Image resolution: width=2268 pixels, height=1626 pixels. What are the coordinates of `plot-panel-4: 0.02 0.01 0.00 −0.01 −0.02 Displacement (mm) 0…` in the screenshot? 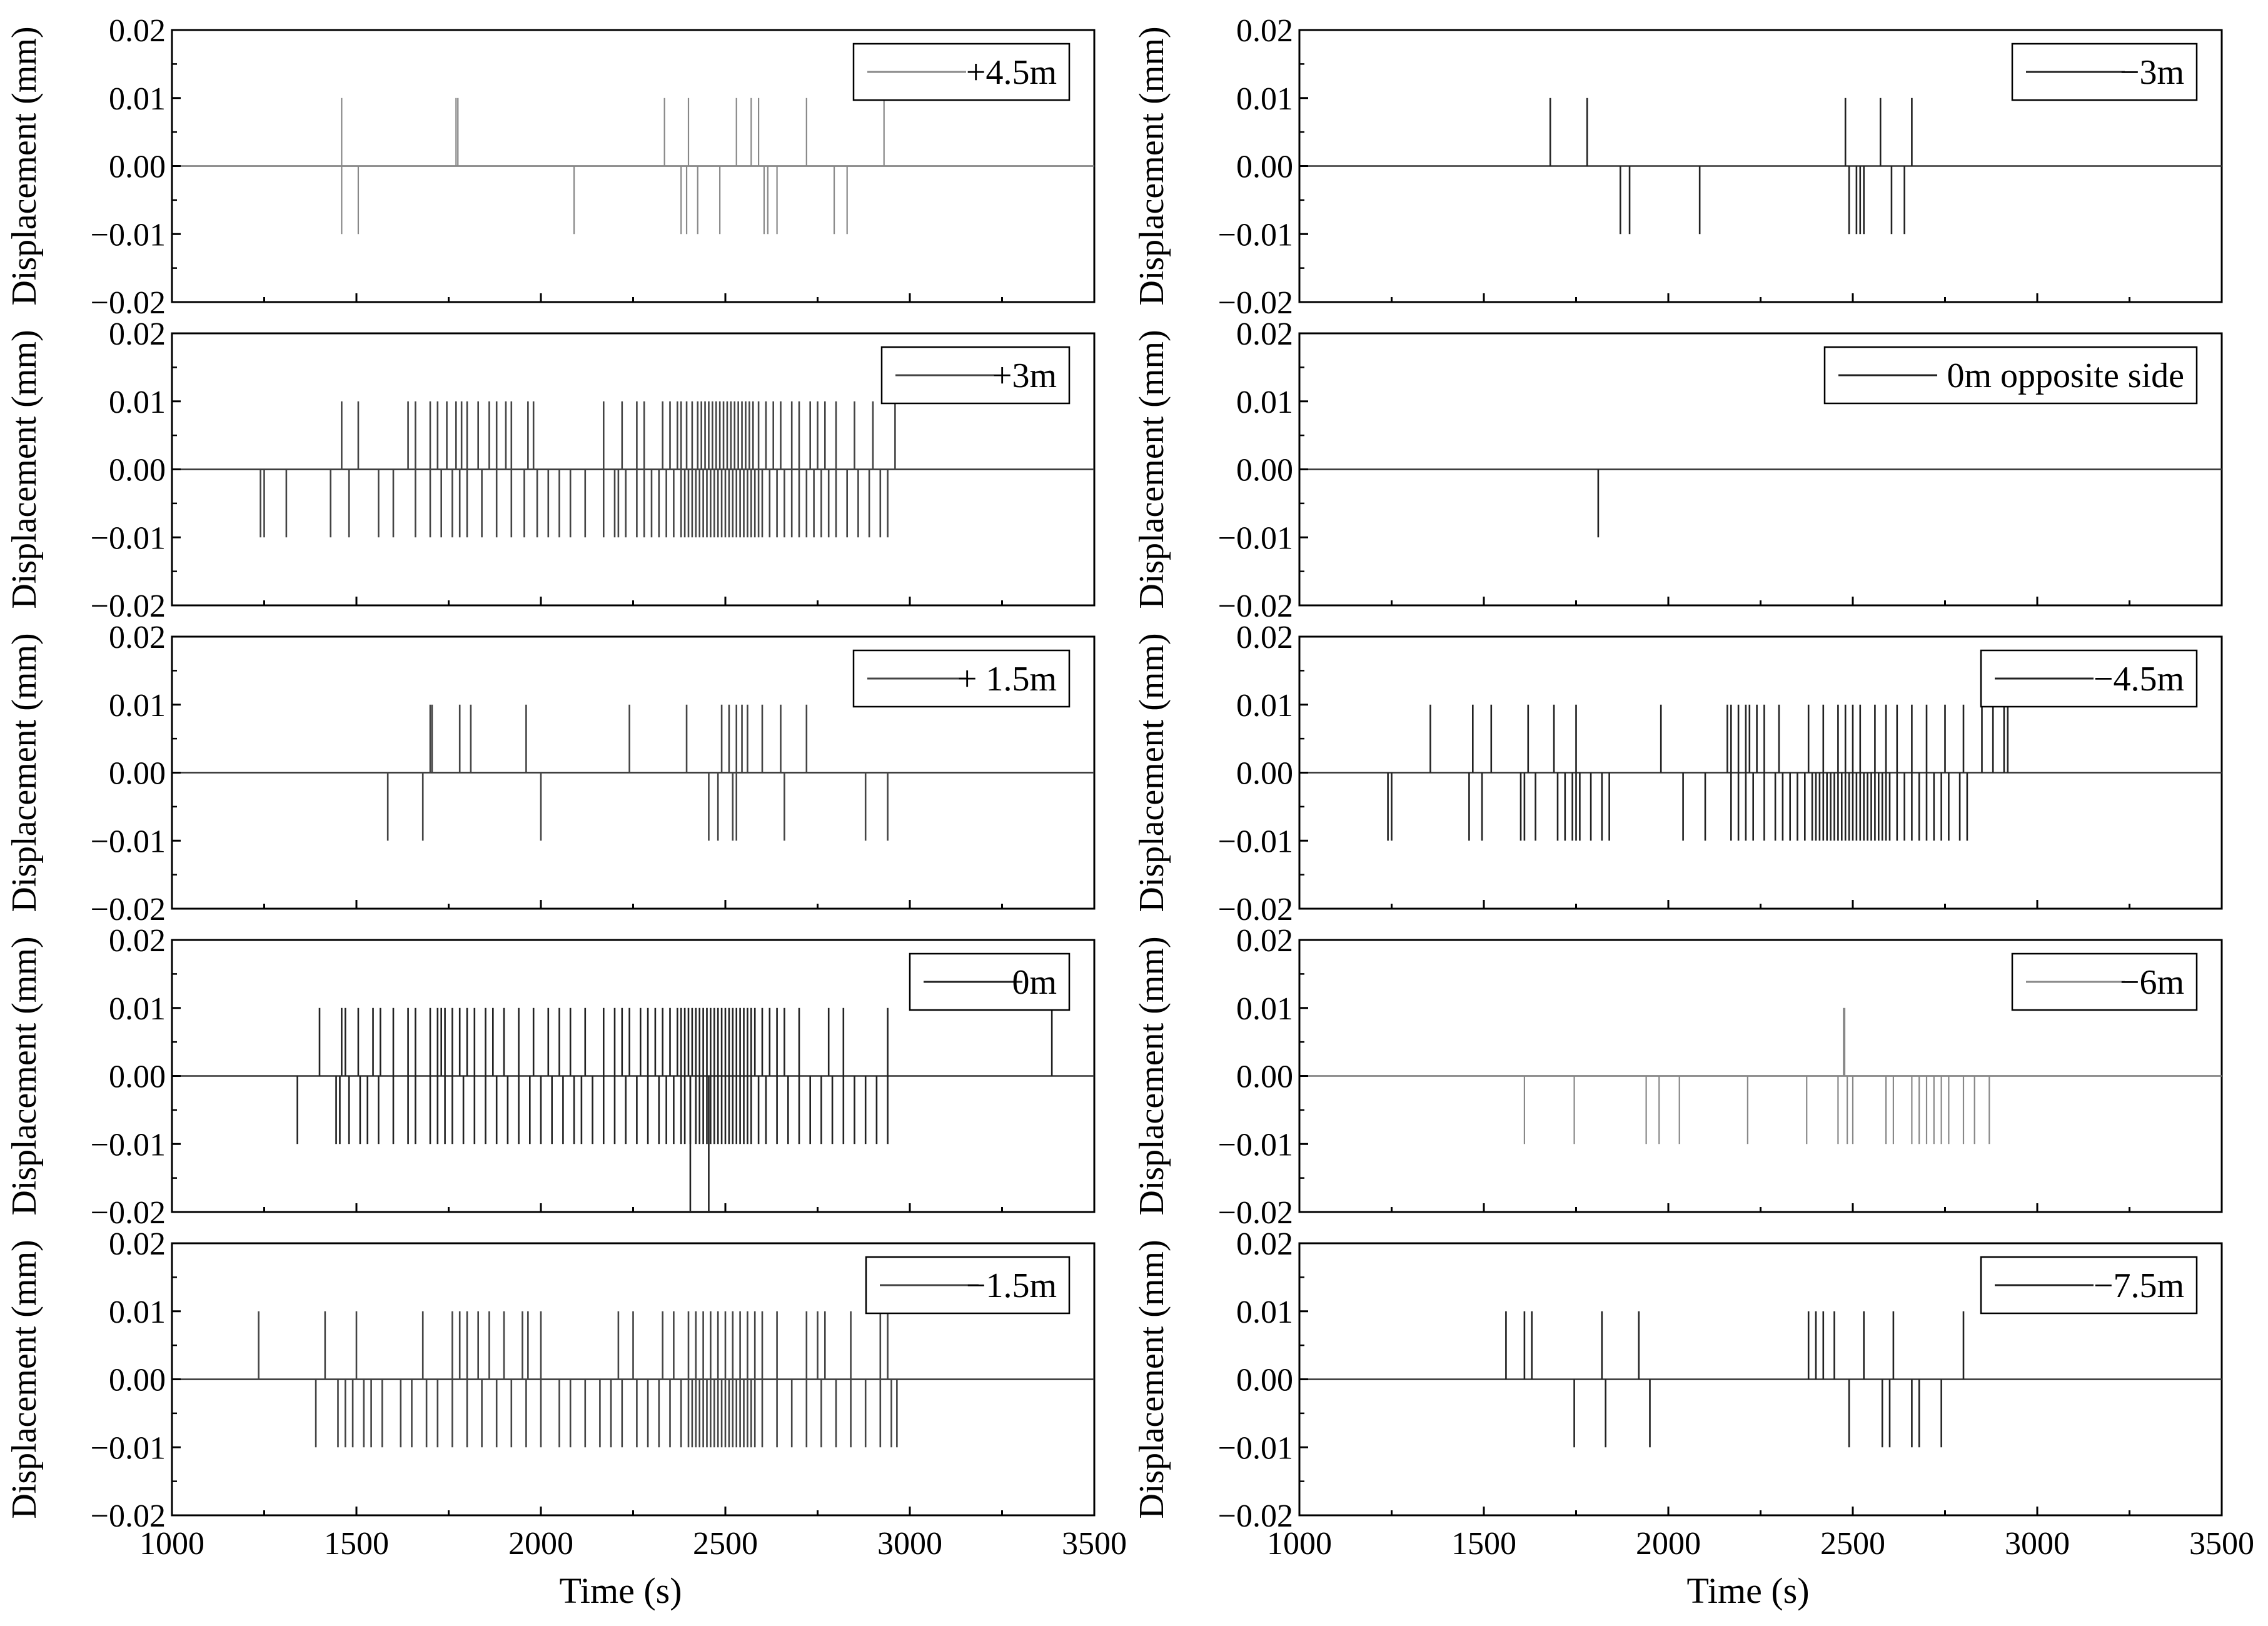 It's located at (550, 1077).